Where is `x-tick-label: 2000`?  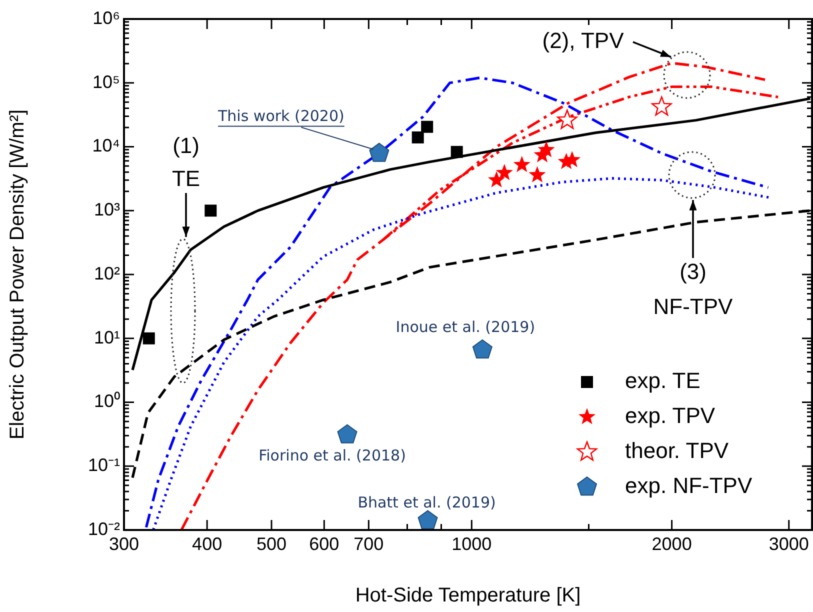
x-tick-label: 2000 is located at coordinates (672, 544).